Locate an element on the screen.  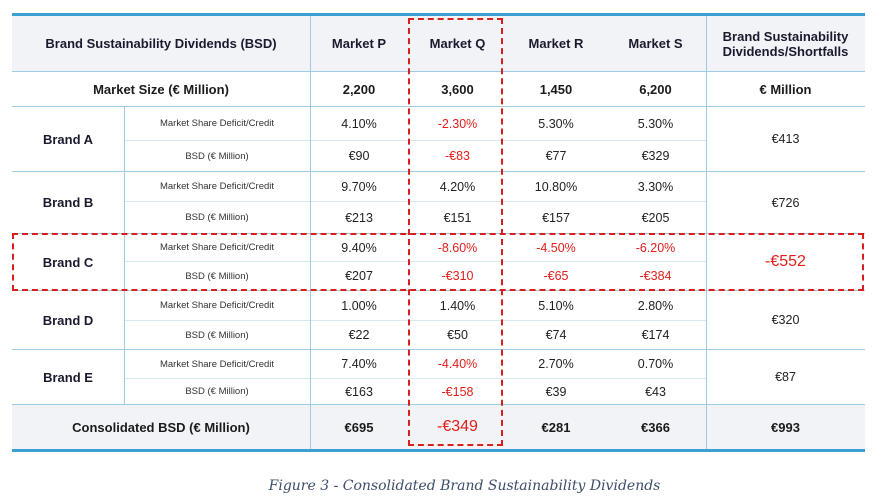
brand-a-bsd-s: €329 is located at coordinates (655, 156).